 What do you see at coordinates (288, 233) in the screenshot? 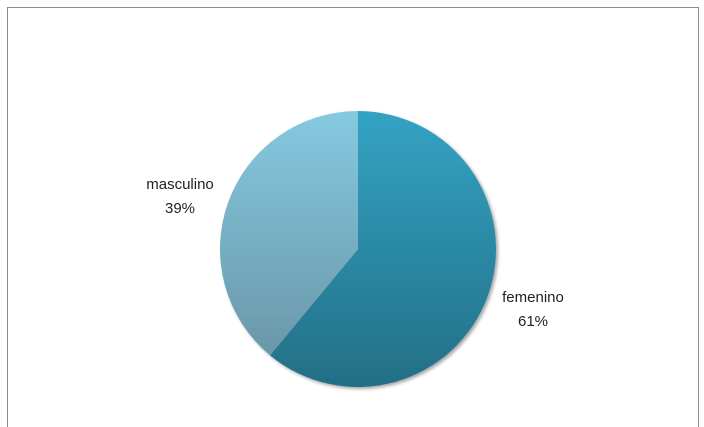
I see `pie-slice-masculino` at bounding box center [288, 233].